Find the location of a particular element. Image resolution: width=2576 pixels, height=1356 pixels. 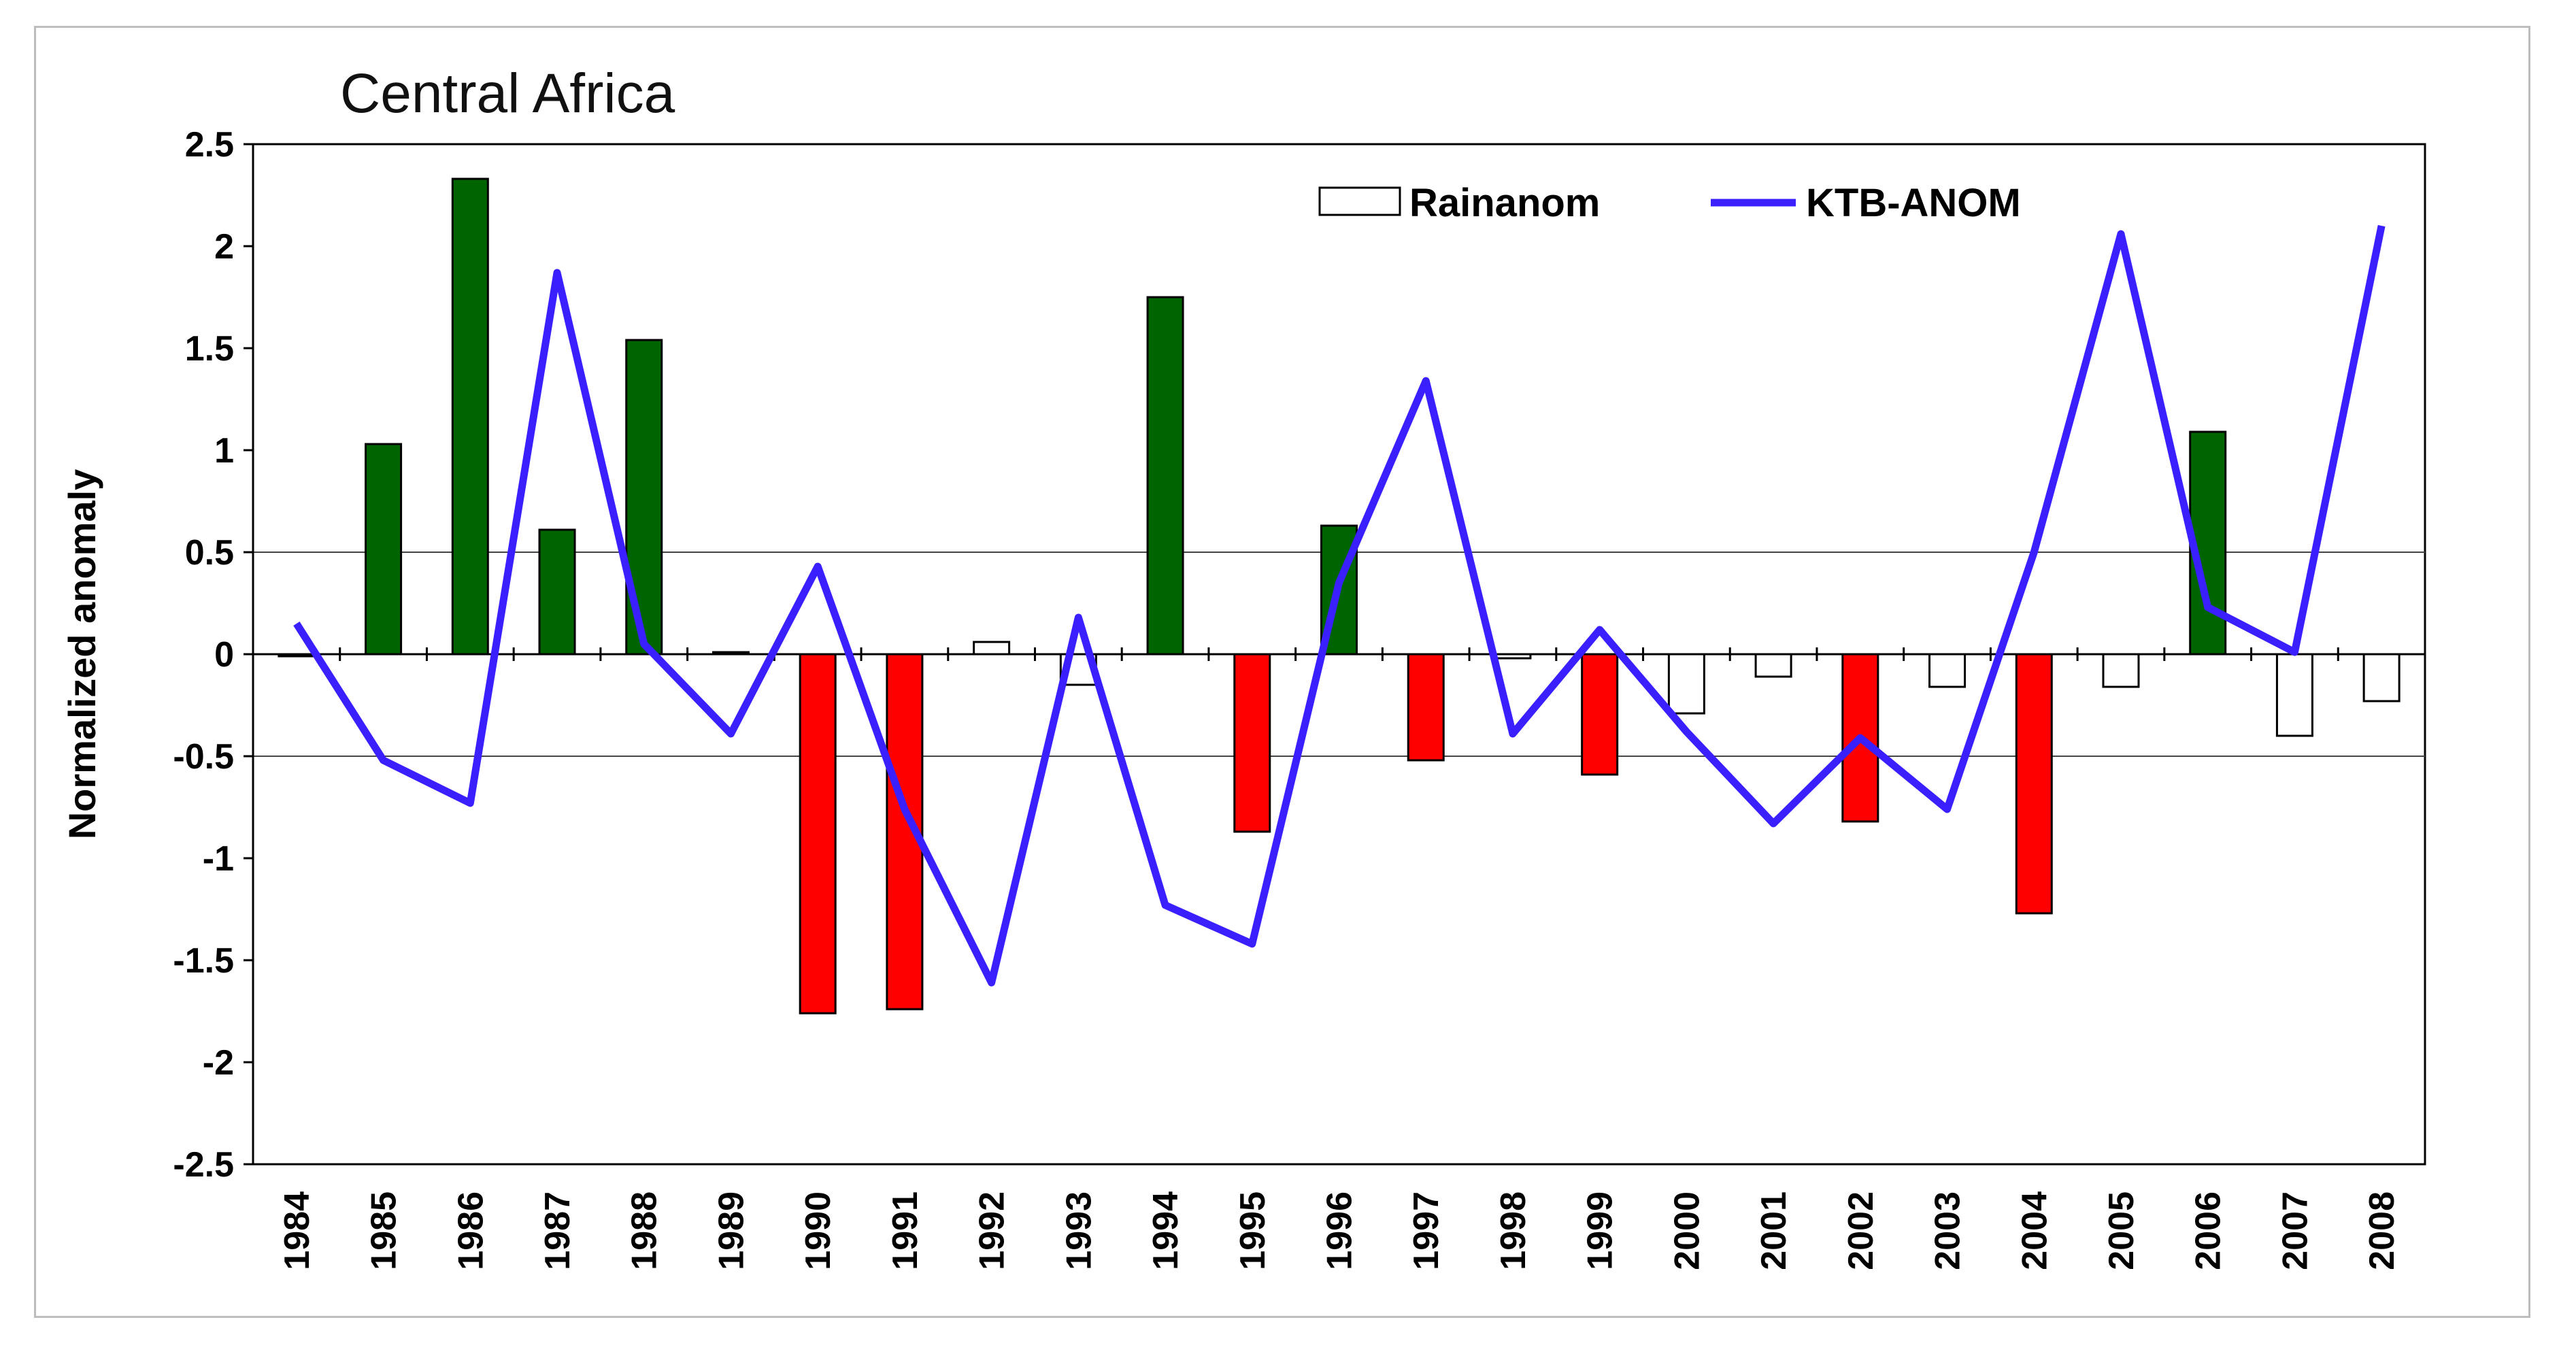

y-axis-label: Normalized anomaly is located at coordinates (82, 654).